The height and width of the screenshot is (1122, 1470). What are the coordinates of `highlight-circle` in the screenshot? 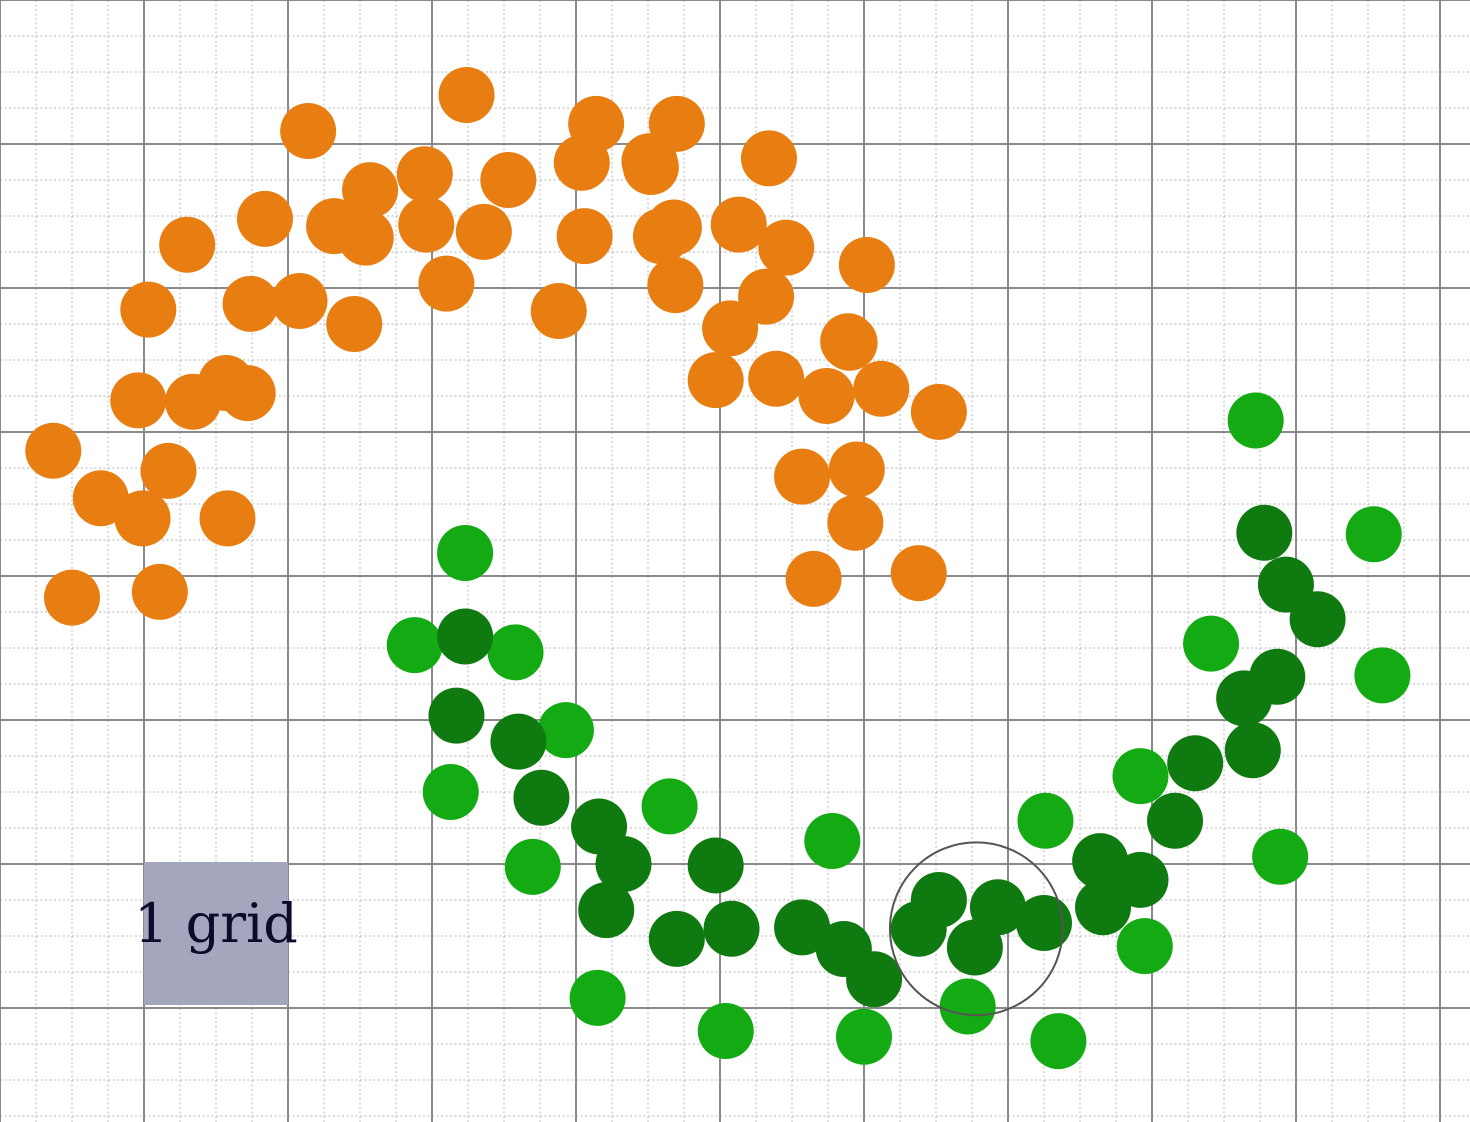 It's located at (976, 929).